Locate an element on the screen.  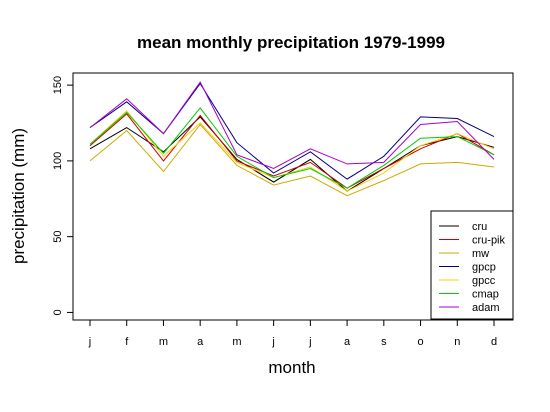
legend-label-gpcc: gpcc is located at coordinates (484, 281).